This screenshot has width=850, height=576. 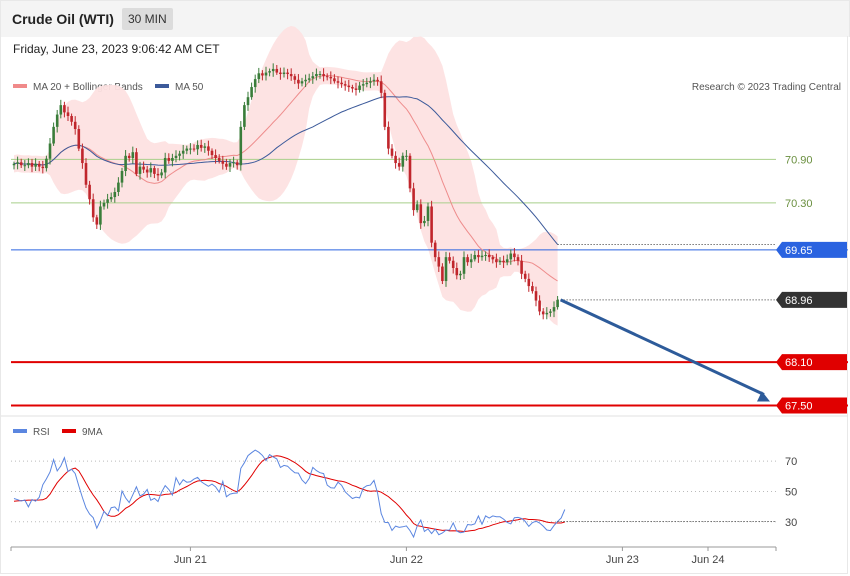 What do you see at coordinates (116, 49) in the screenshot?
I see `chart-datetime: Friday, June 23, 2023 9:06:42 AM CET` at bounding box center [116, 49].